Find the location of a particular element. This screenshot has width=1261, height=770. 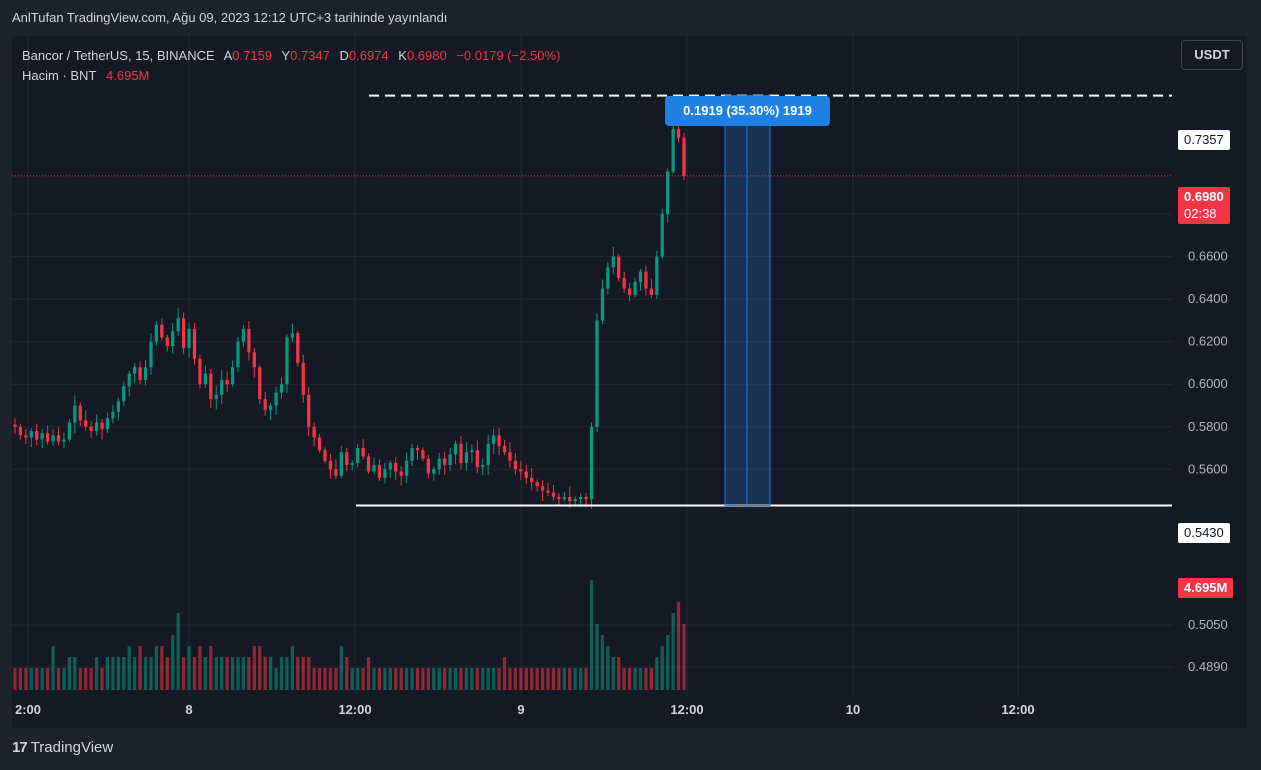

x-tick-label: 12:00 is located at coordinates (1017, 709).